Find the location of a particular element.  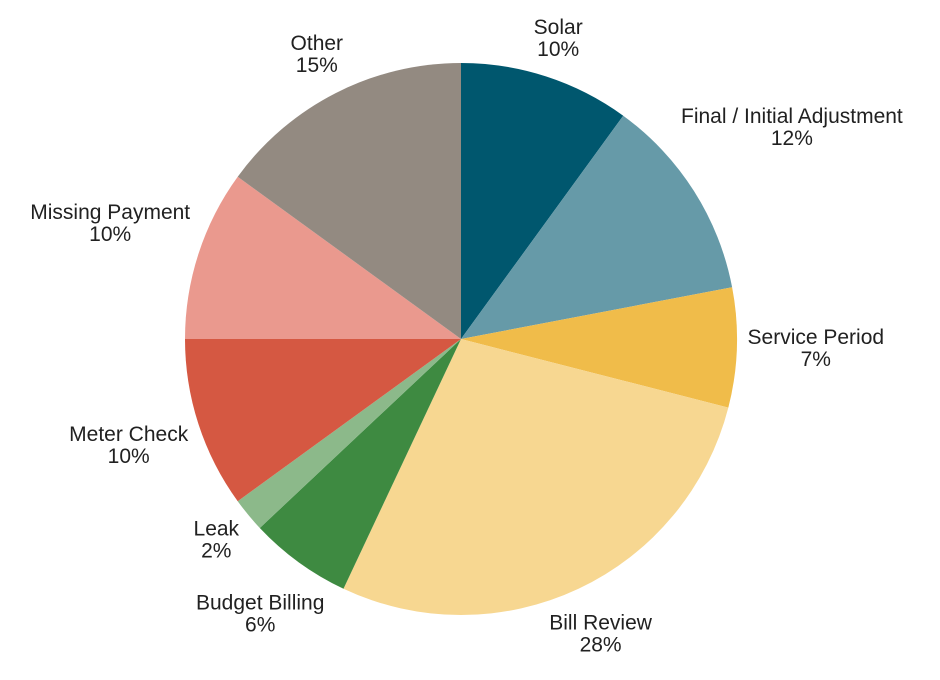

slice-label-final-initial-adjustment: Final / Initial Adjustment 12% is located at coordinates (792, 127).